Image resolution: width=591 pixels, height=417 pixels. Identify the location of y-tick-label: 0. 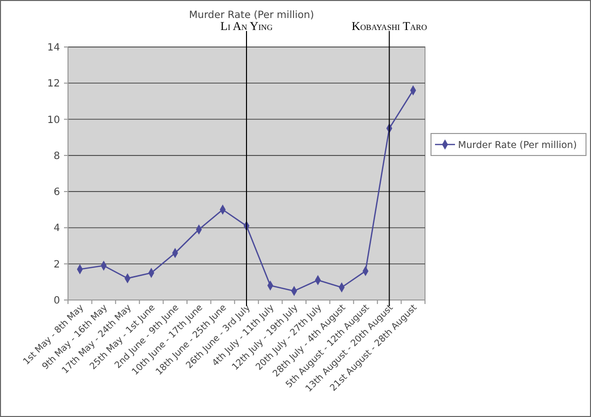
(57, 301).